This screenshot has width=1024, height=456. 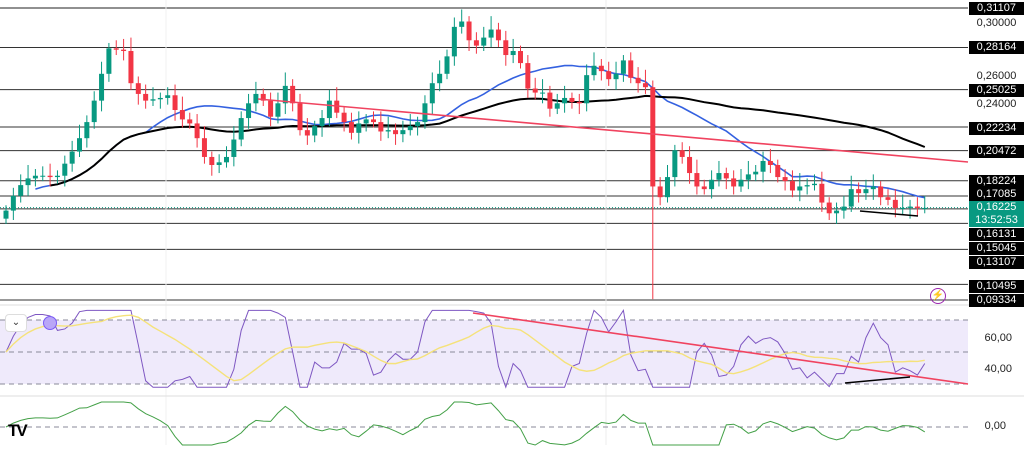 I want to click on current-price-tag: 0,16225 13:52:53, so click(x=996, y=214).